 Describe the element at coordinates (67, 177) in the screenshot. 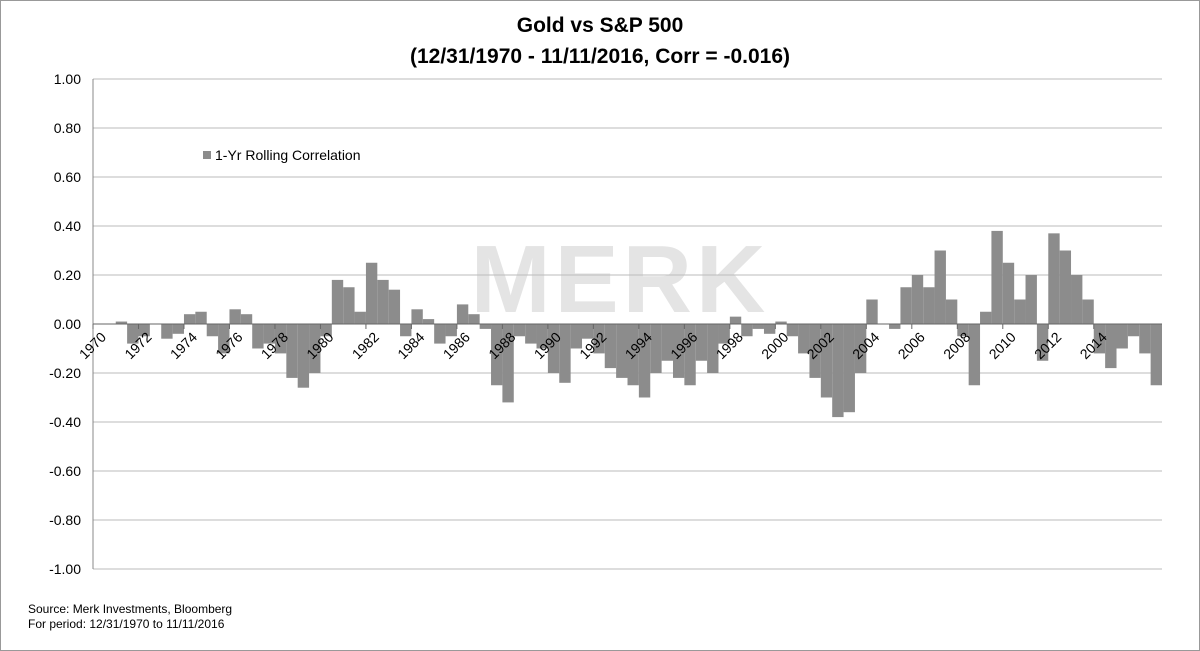

I see `y-tick-label: 0.60` at that location.